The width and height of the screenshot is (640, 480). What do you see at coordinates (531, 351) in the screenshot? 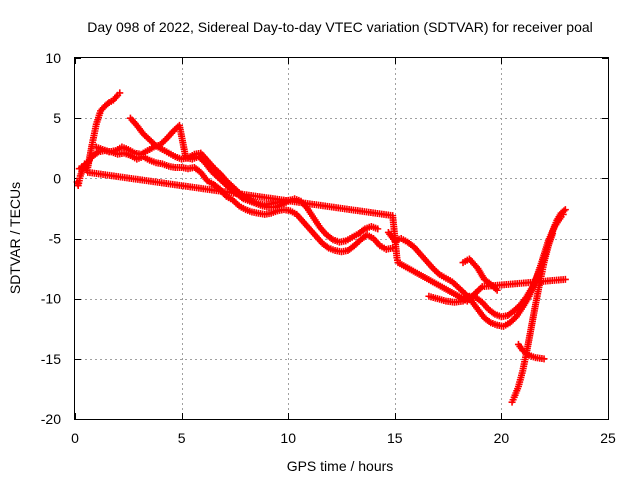
I see `series-track-i` at bounding box center [531, 351].